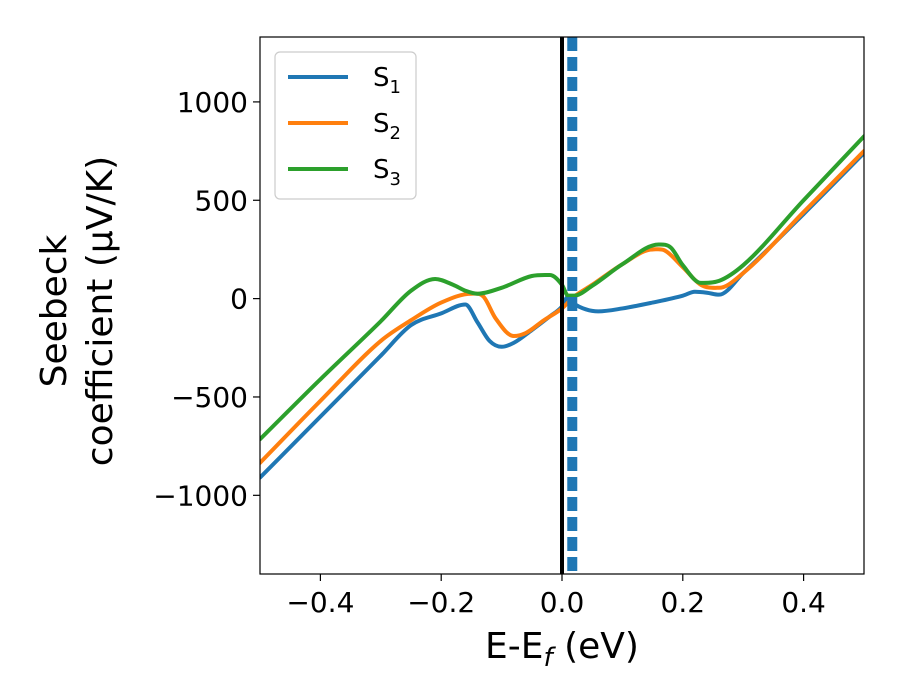 Image resolution: width=900 pixels, height=700 pixels. What do you see at coordinates (221, 200) in the screenshot?
I see `y-tick-label: 500` at bounding box center [221, 200].